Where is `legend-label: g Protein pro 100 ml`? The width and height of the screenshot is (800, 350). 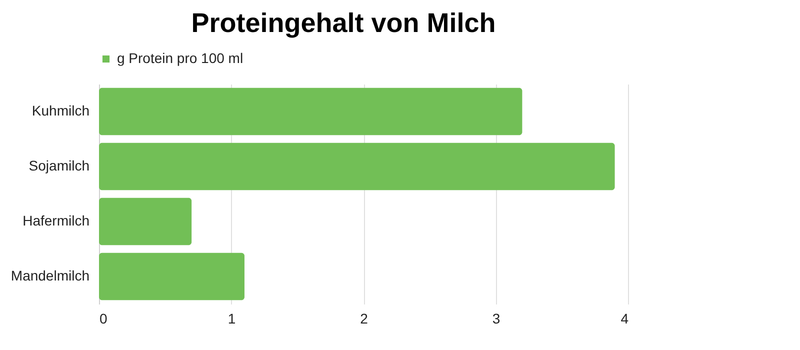 legend-label: g Protein pro 100 ml is located at coordinates (180, 58).